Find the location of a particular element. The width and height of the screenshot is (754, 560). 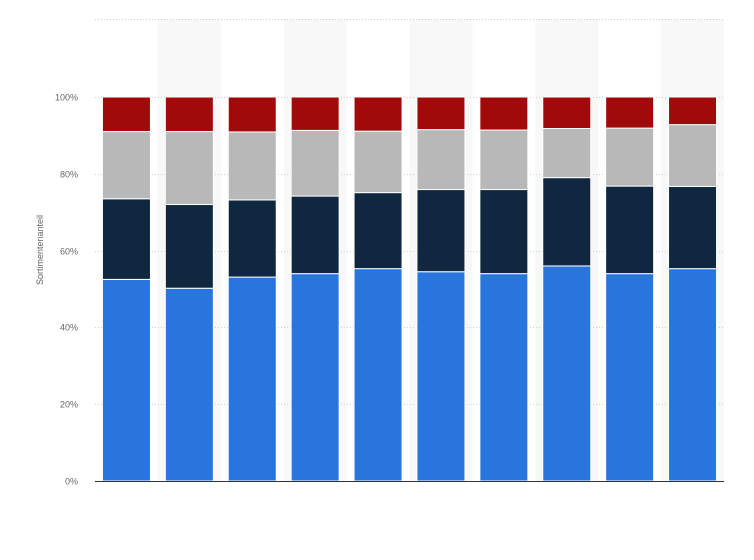

y-tick-label: 80% is located at coordinates (69, 175).